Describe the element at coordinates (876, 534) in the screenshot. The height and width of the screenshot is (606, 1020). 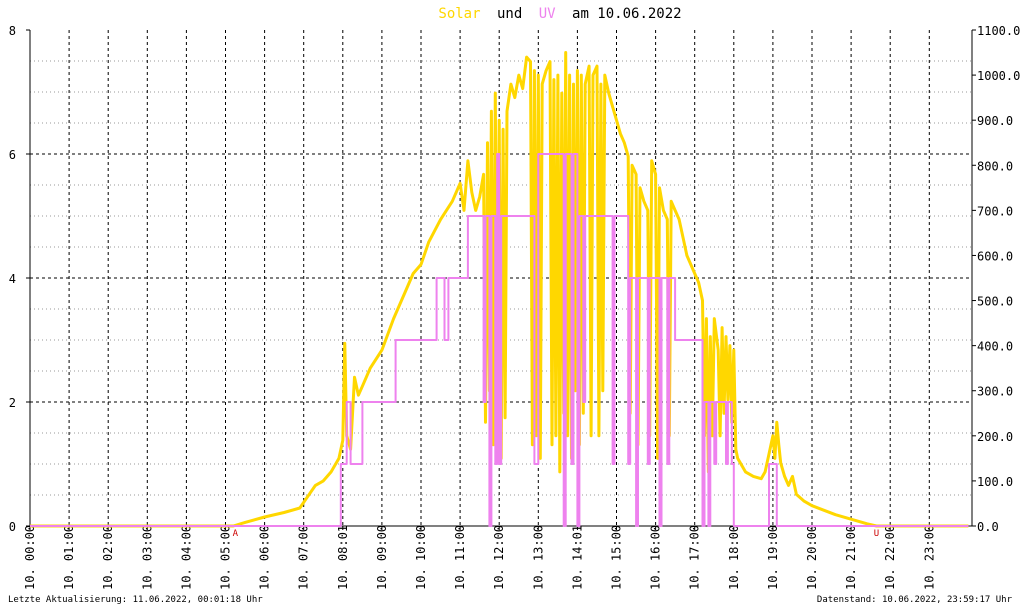
I see `marker-u: U` at that location.